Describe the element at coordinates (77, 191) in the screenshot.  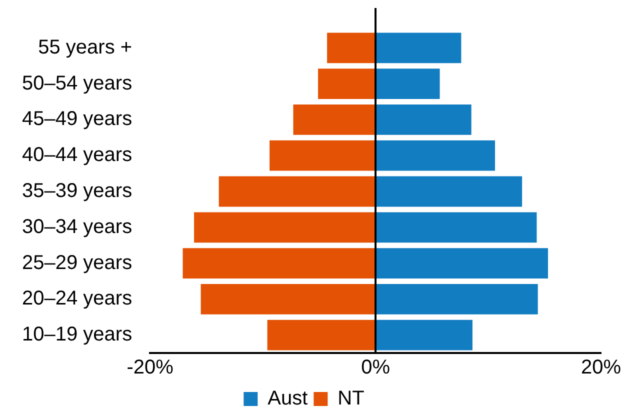
I see `y-tick-label: 35–39 years` at that location.